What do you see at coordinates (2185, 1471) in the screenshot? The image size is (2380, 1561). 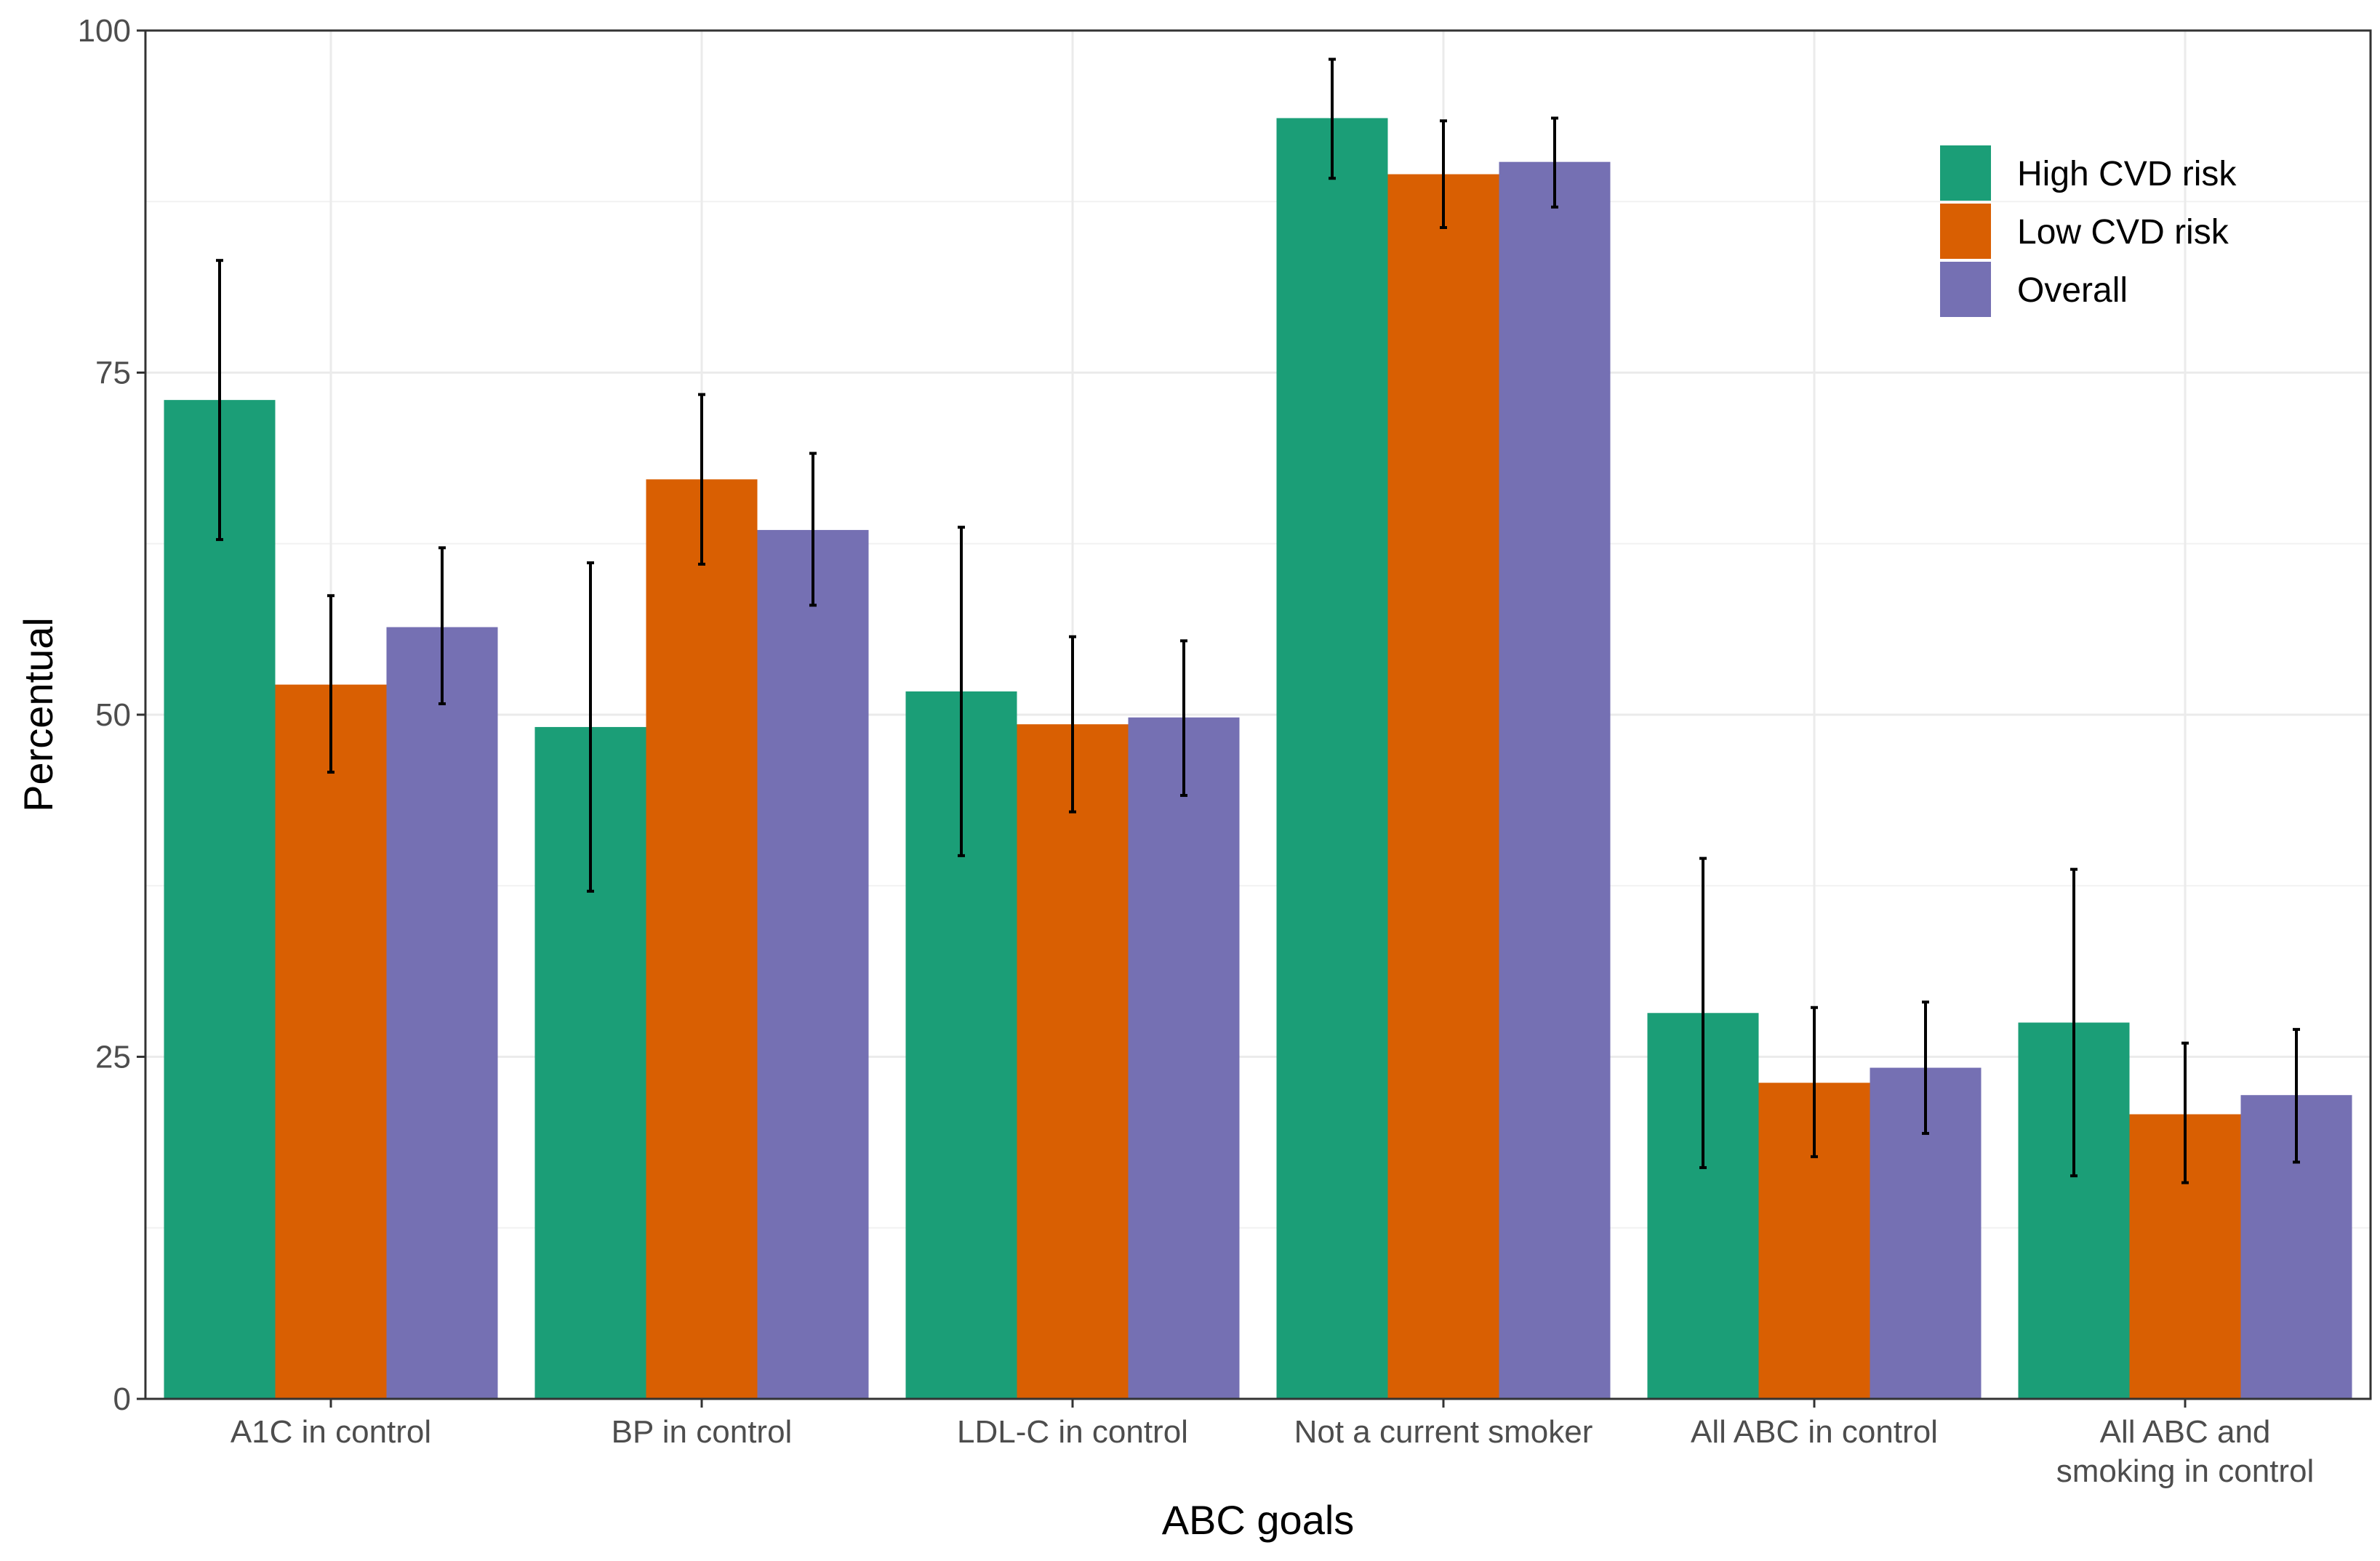 I see `x-tick-label: smoking in control` at bounding box center [2185, 1471].